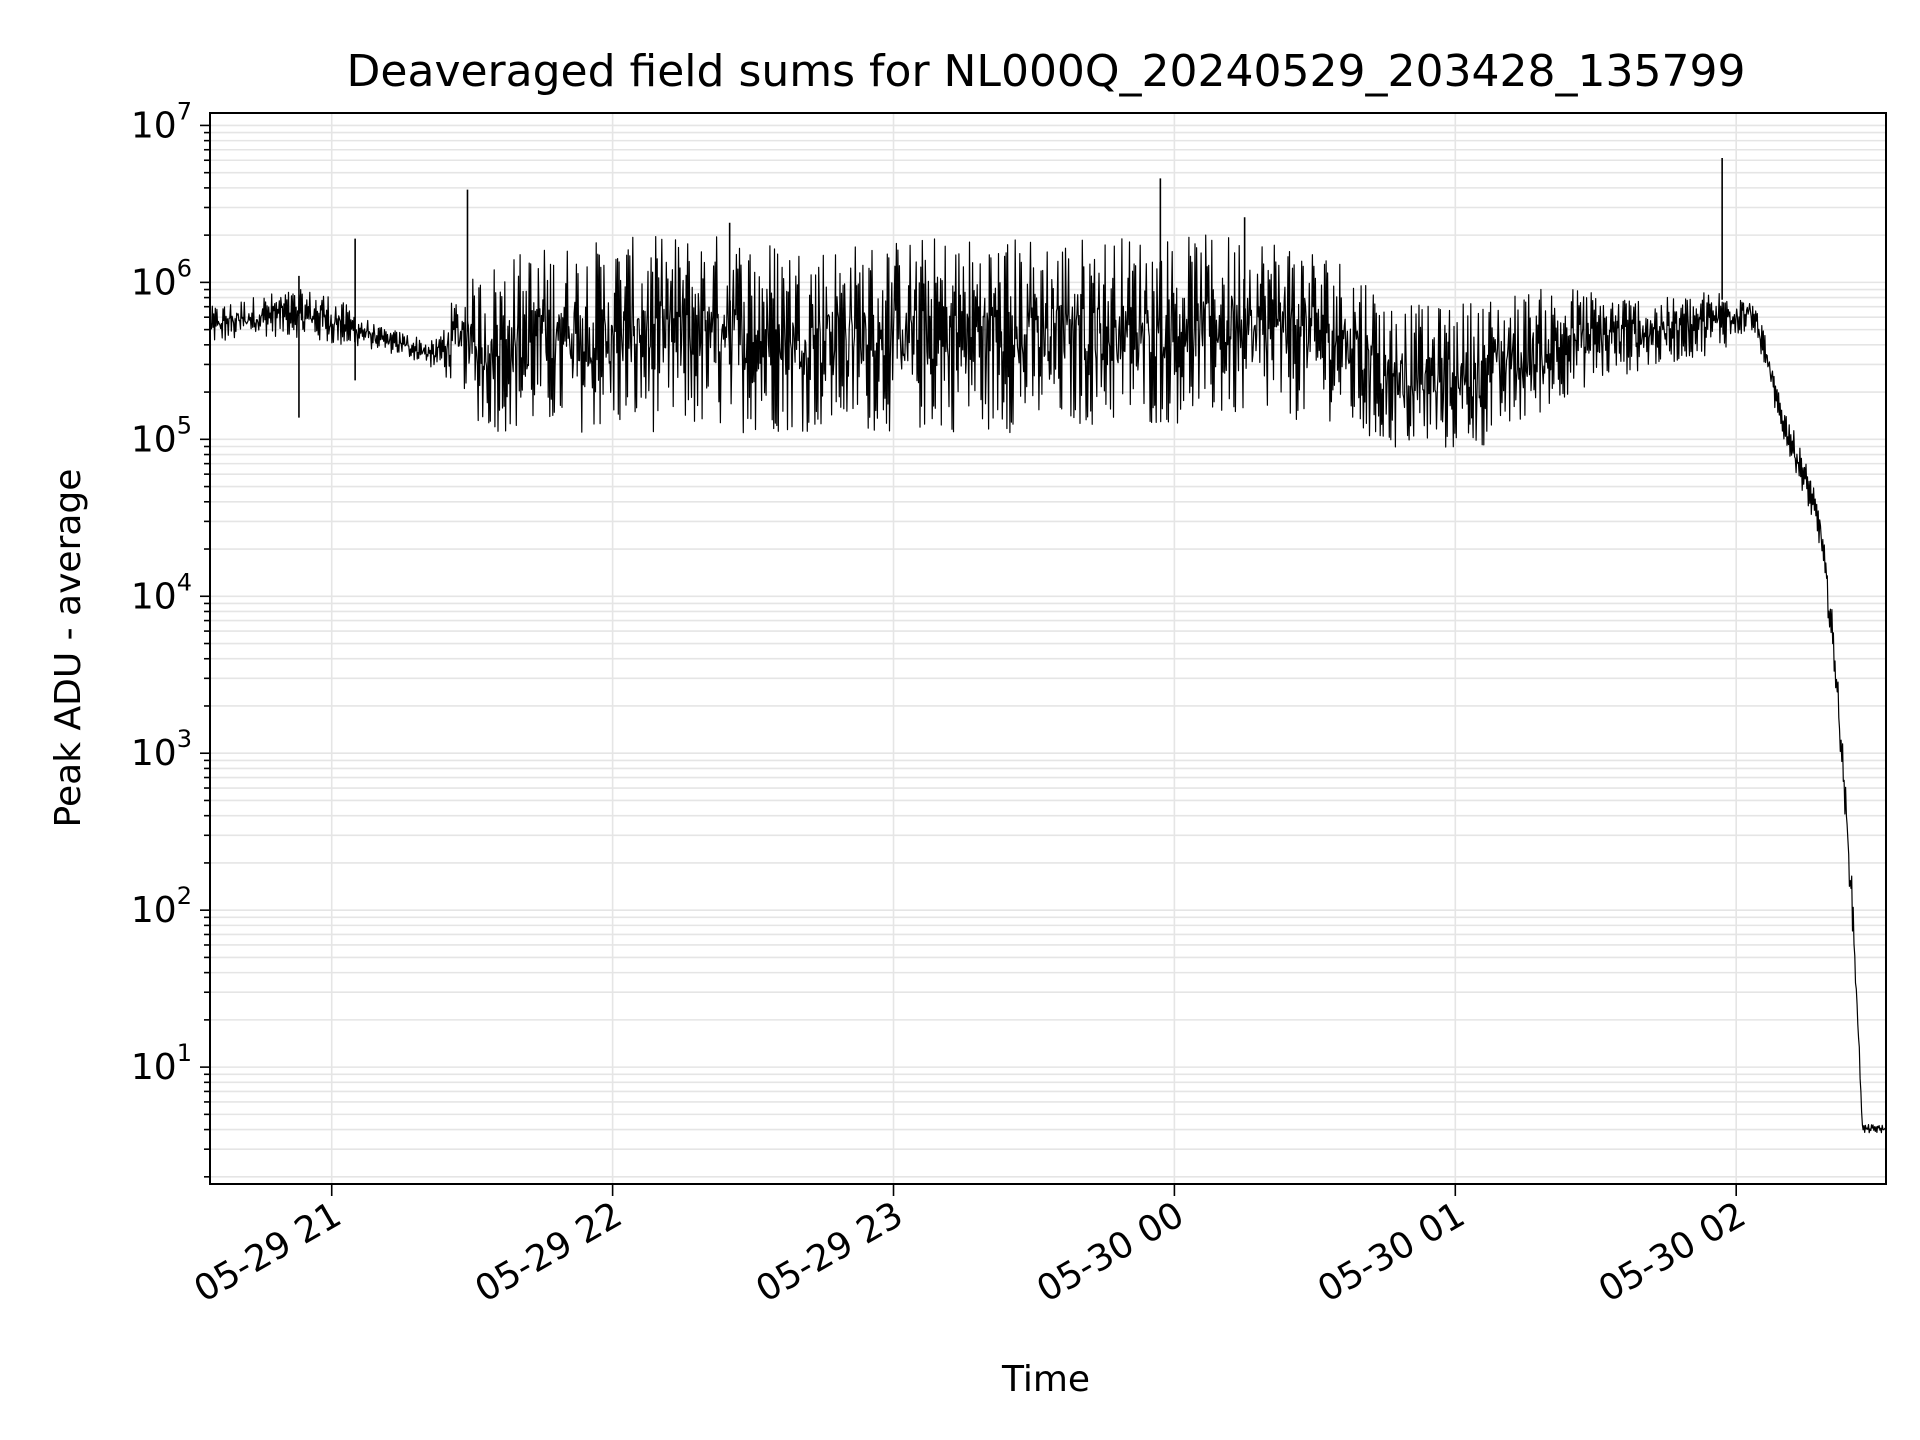 This screenshot has width=1920, height=1440. Describe the element at coordinates (184, 582) in the screenshot. I see `y-tick-exponent: 4` at that location.